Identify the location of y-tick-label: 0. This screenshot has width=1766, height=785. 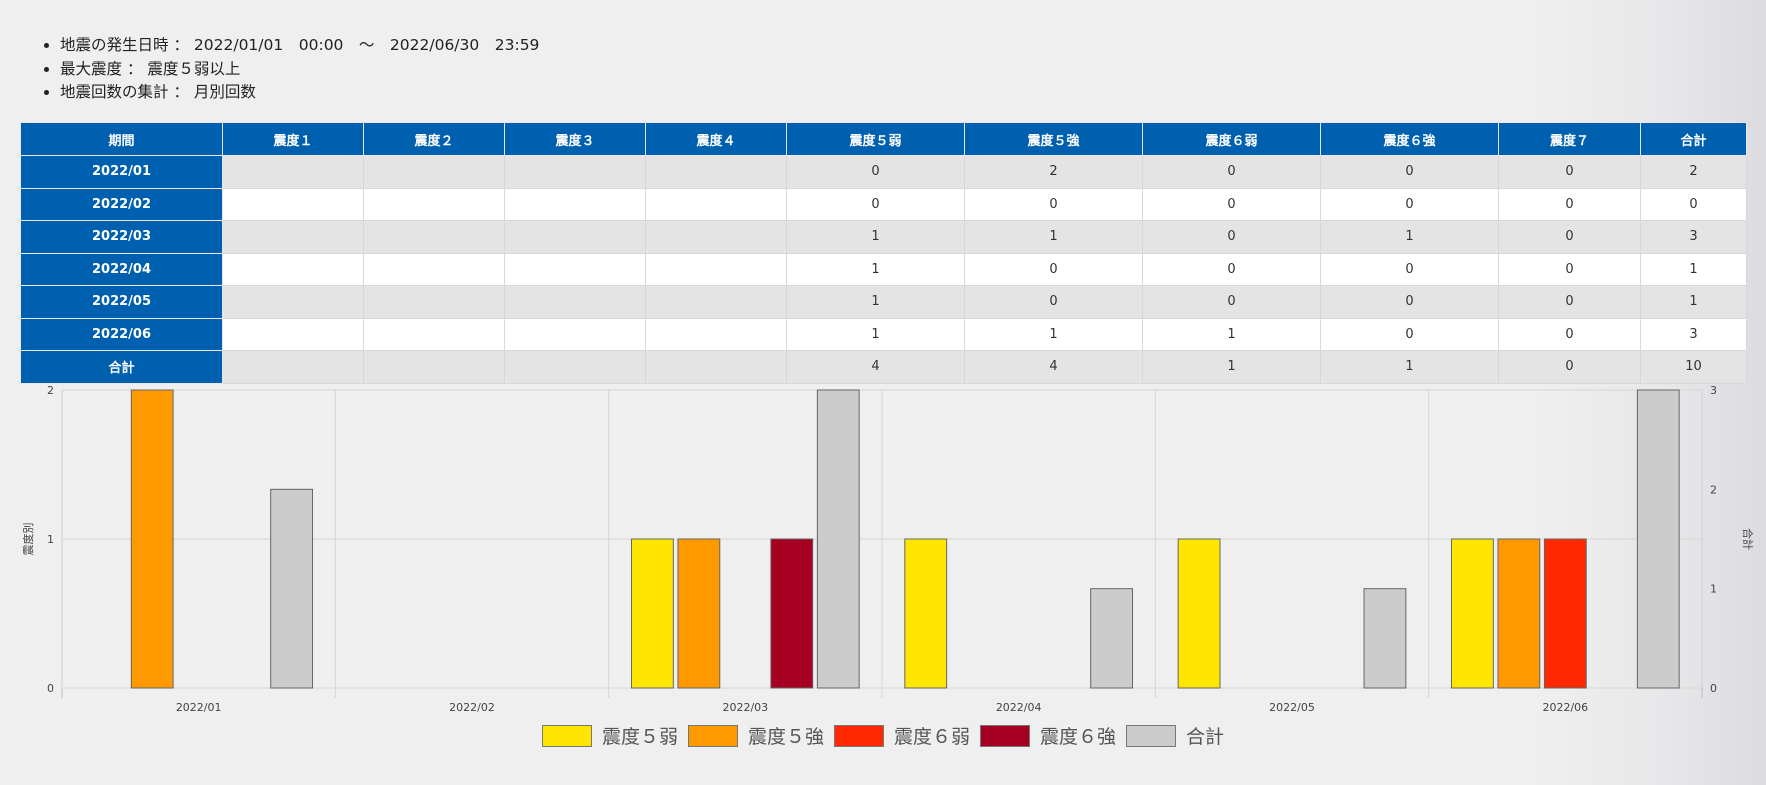
(50, 688).